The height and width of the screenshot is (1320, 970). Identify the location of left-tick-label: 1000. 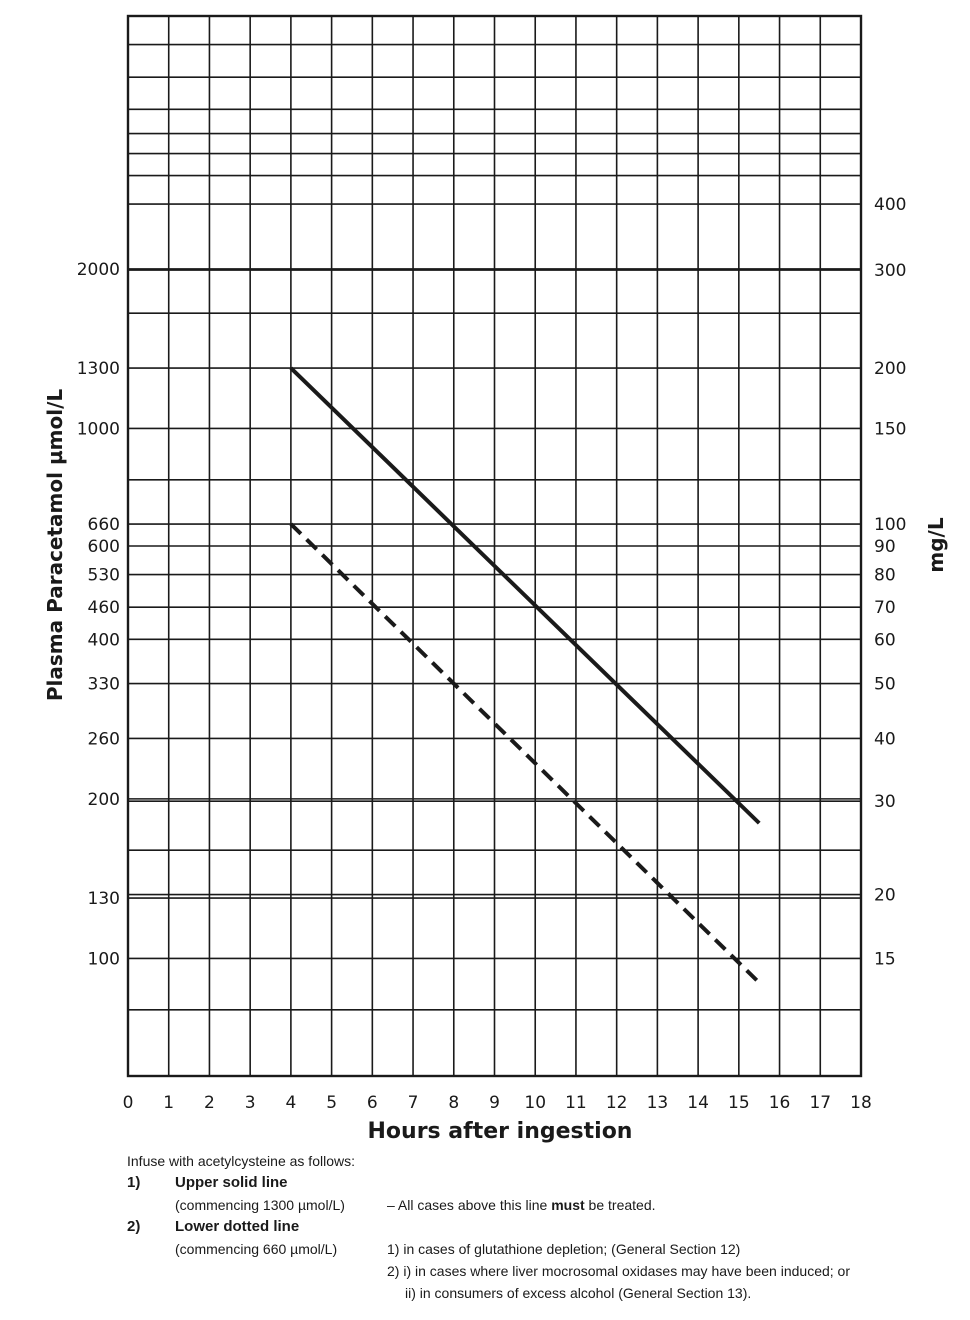
(98, 429).